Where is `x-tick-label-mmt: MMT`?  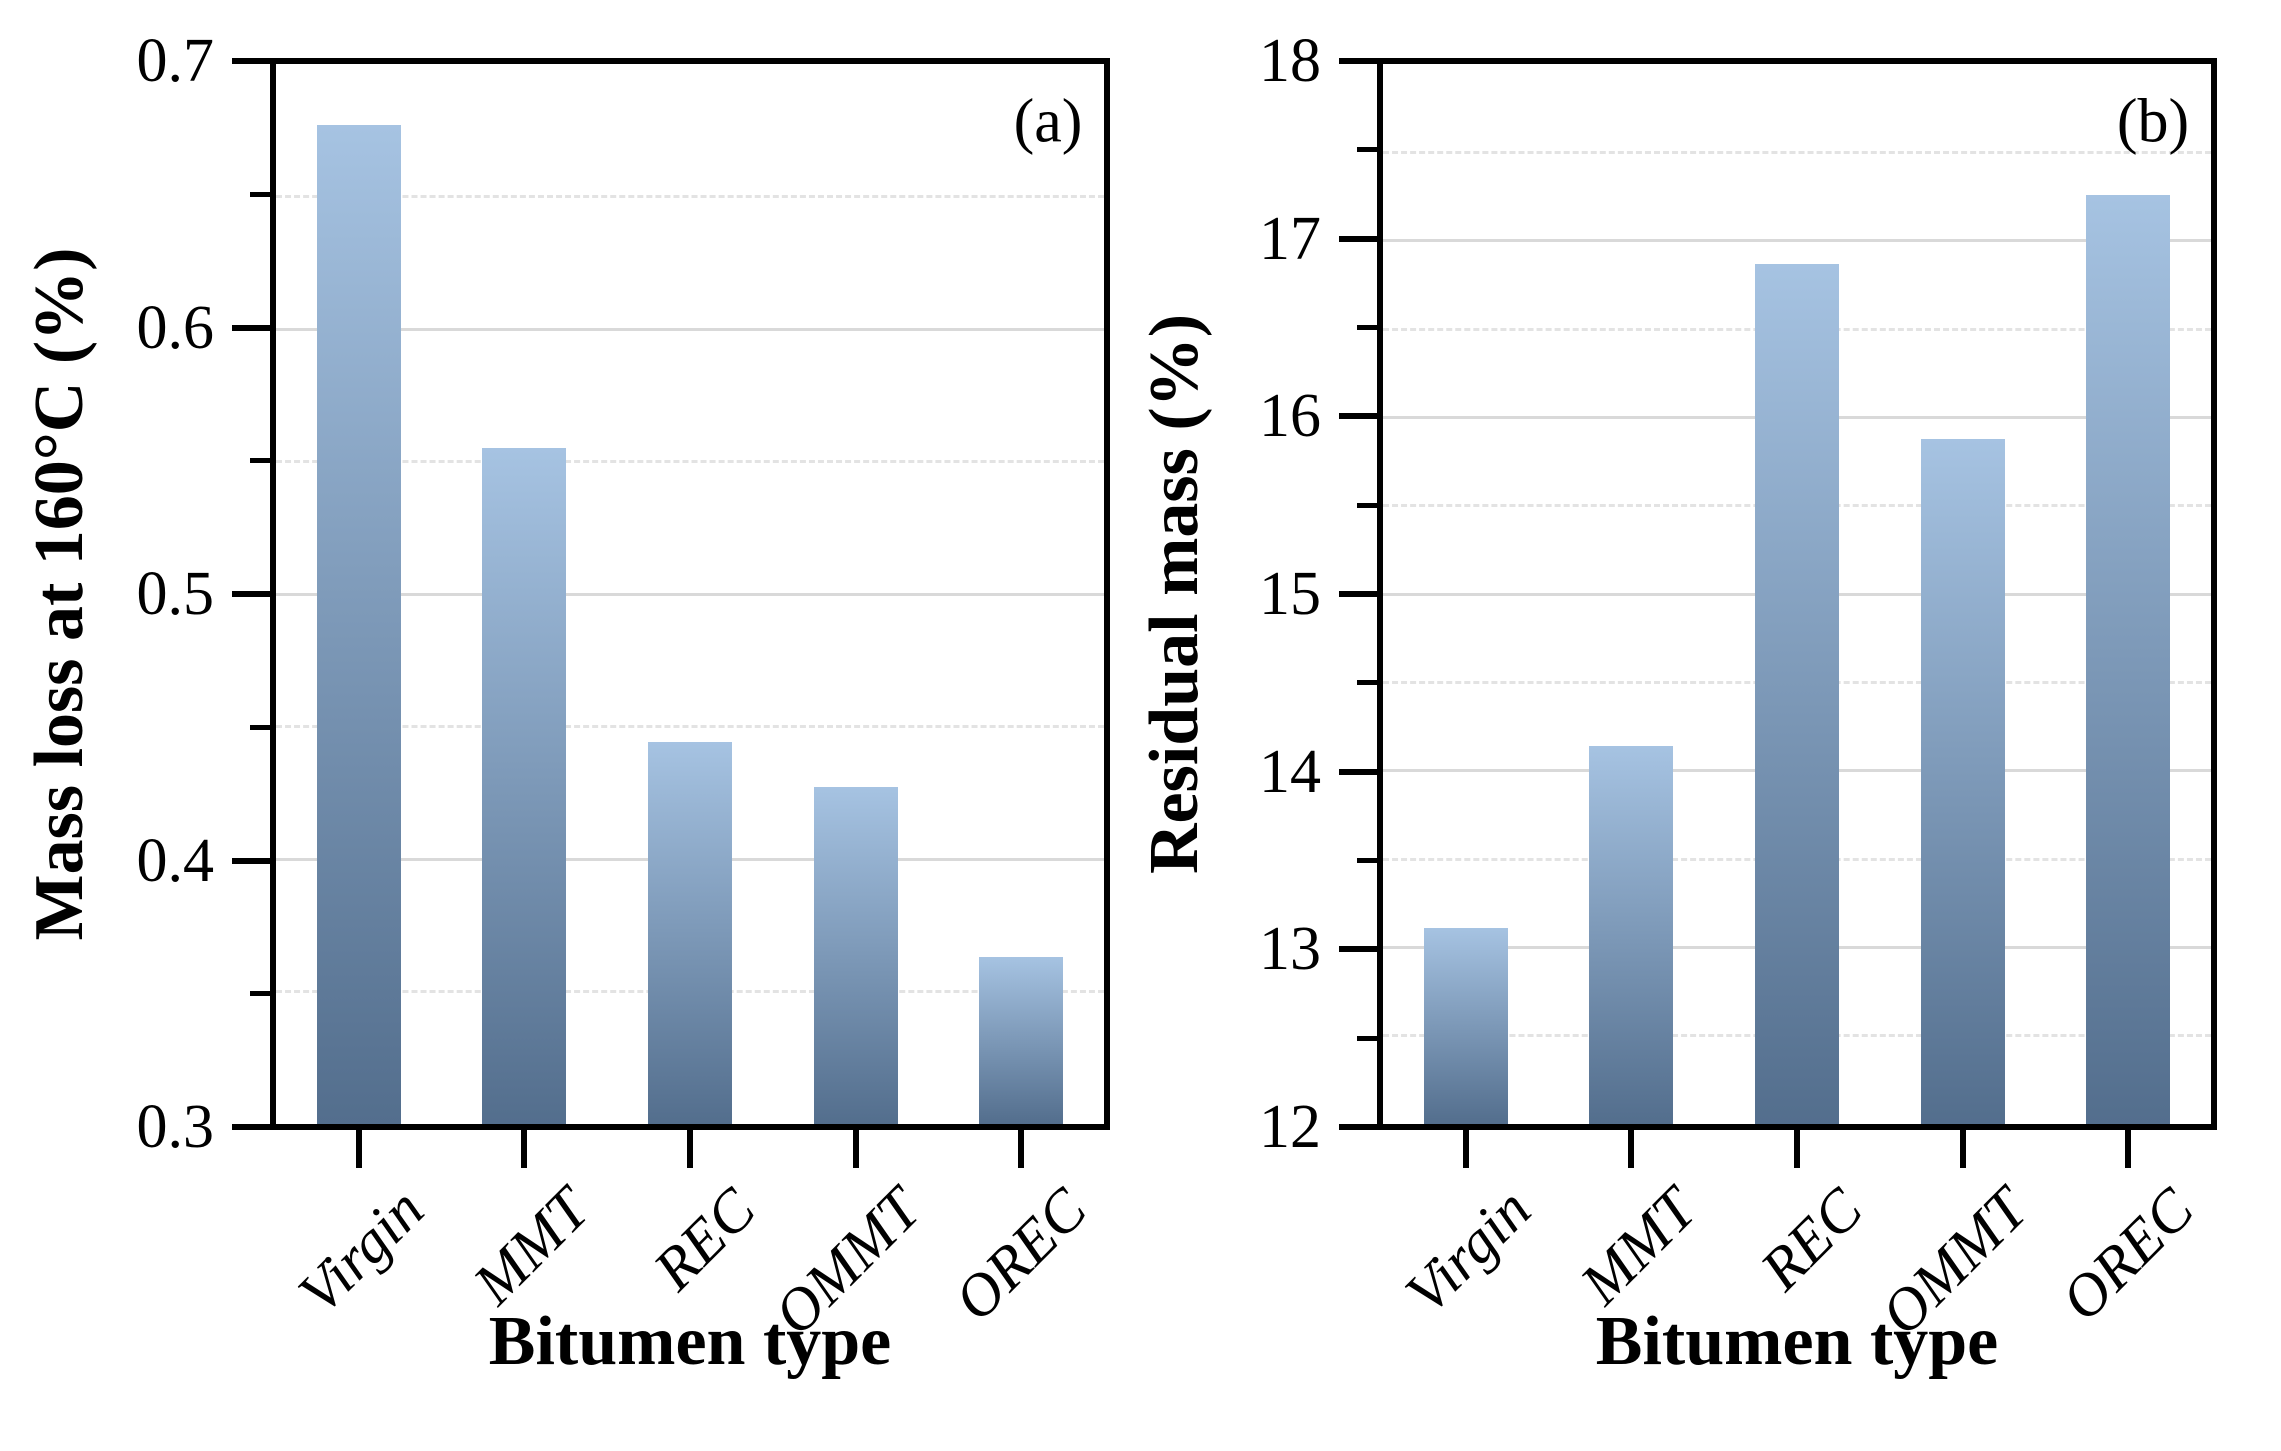
x-tick-label-mmt: MMT is located at coordinates (1638, 1246).